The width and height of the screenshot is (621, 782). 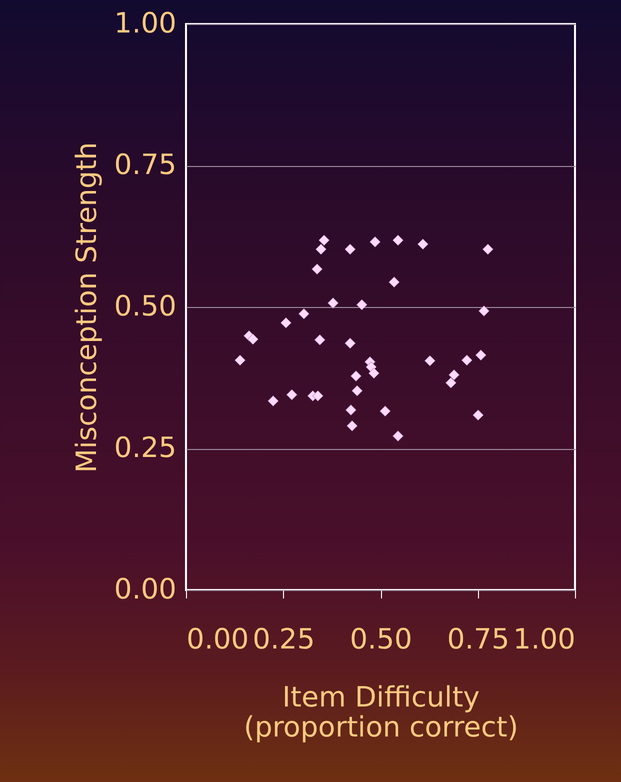 What do you see at coordinates (145, 164) in the screenshot?
I see `y-tick-label: 0.75` at bounding box center [145, 164].